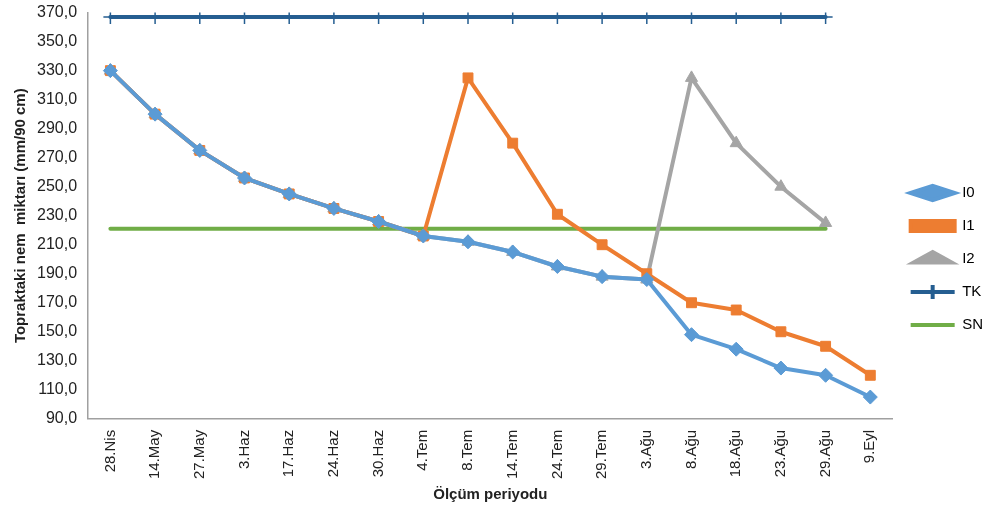 This screenshot has height=512, width=1003. I want to click on x-tick-label: 24.Tem, so click(556, 454).